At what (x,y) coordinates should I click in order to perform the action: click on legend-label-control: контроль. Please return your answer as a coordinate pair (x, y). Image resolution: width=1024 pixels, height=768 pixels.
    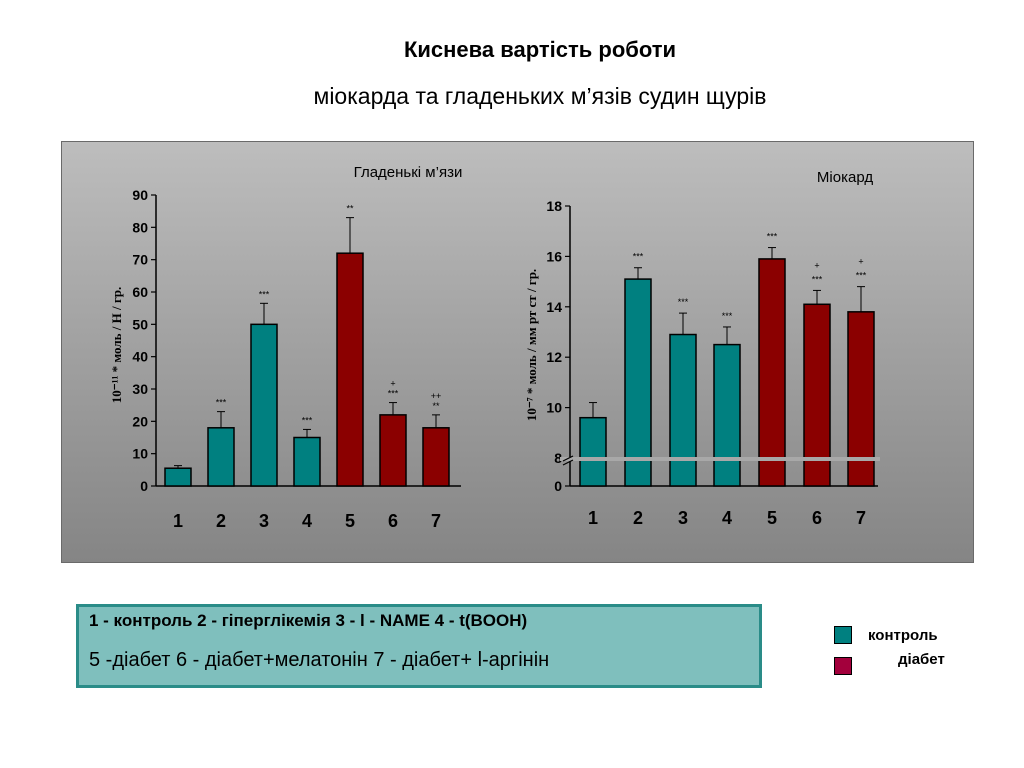
    Looking at the image, I should click on (903, 635).